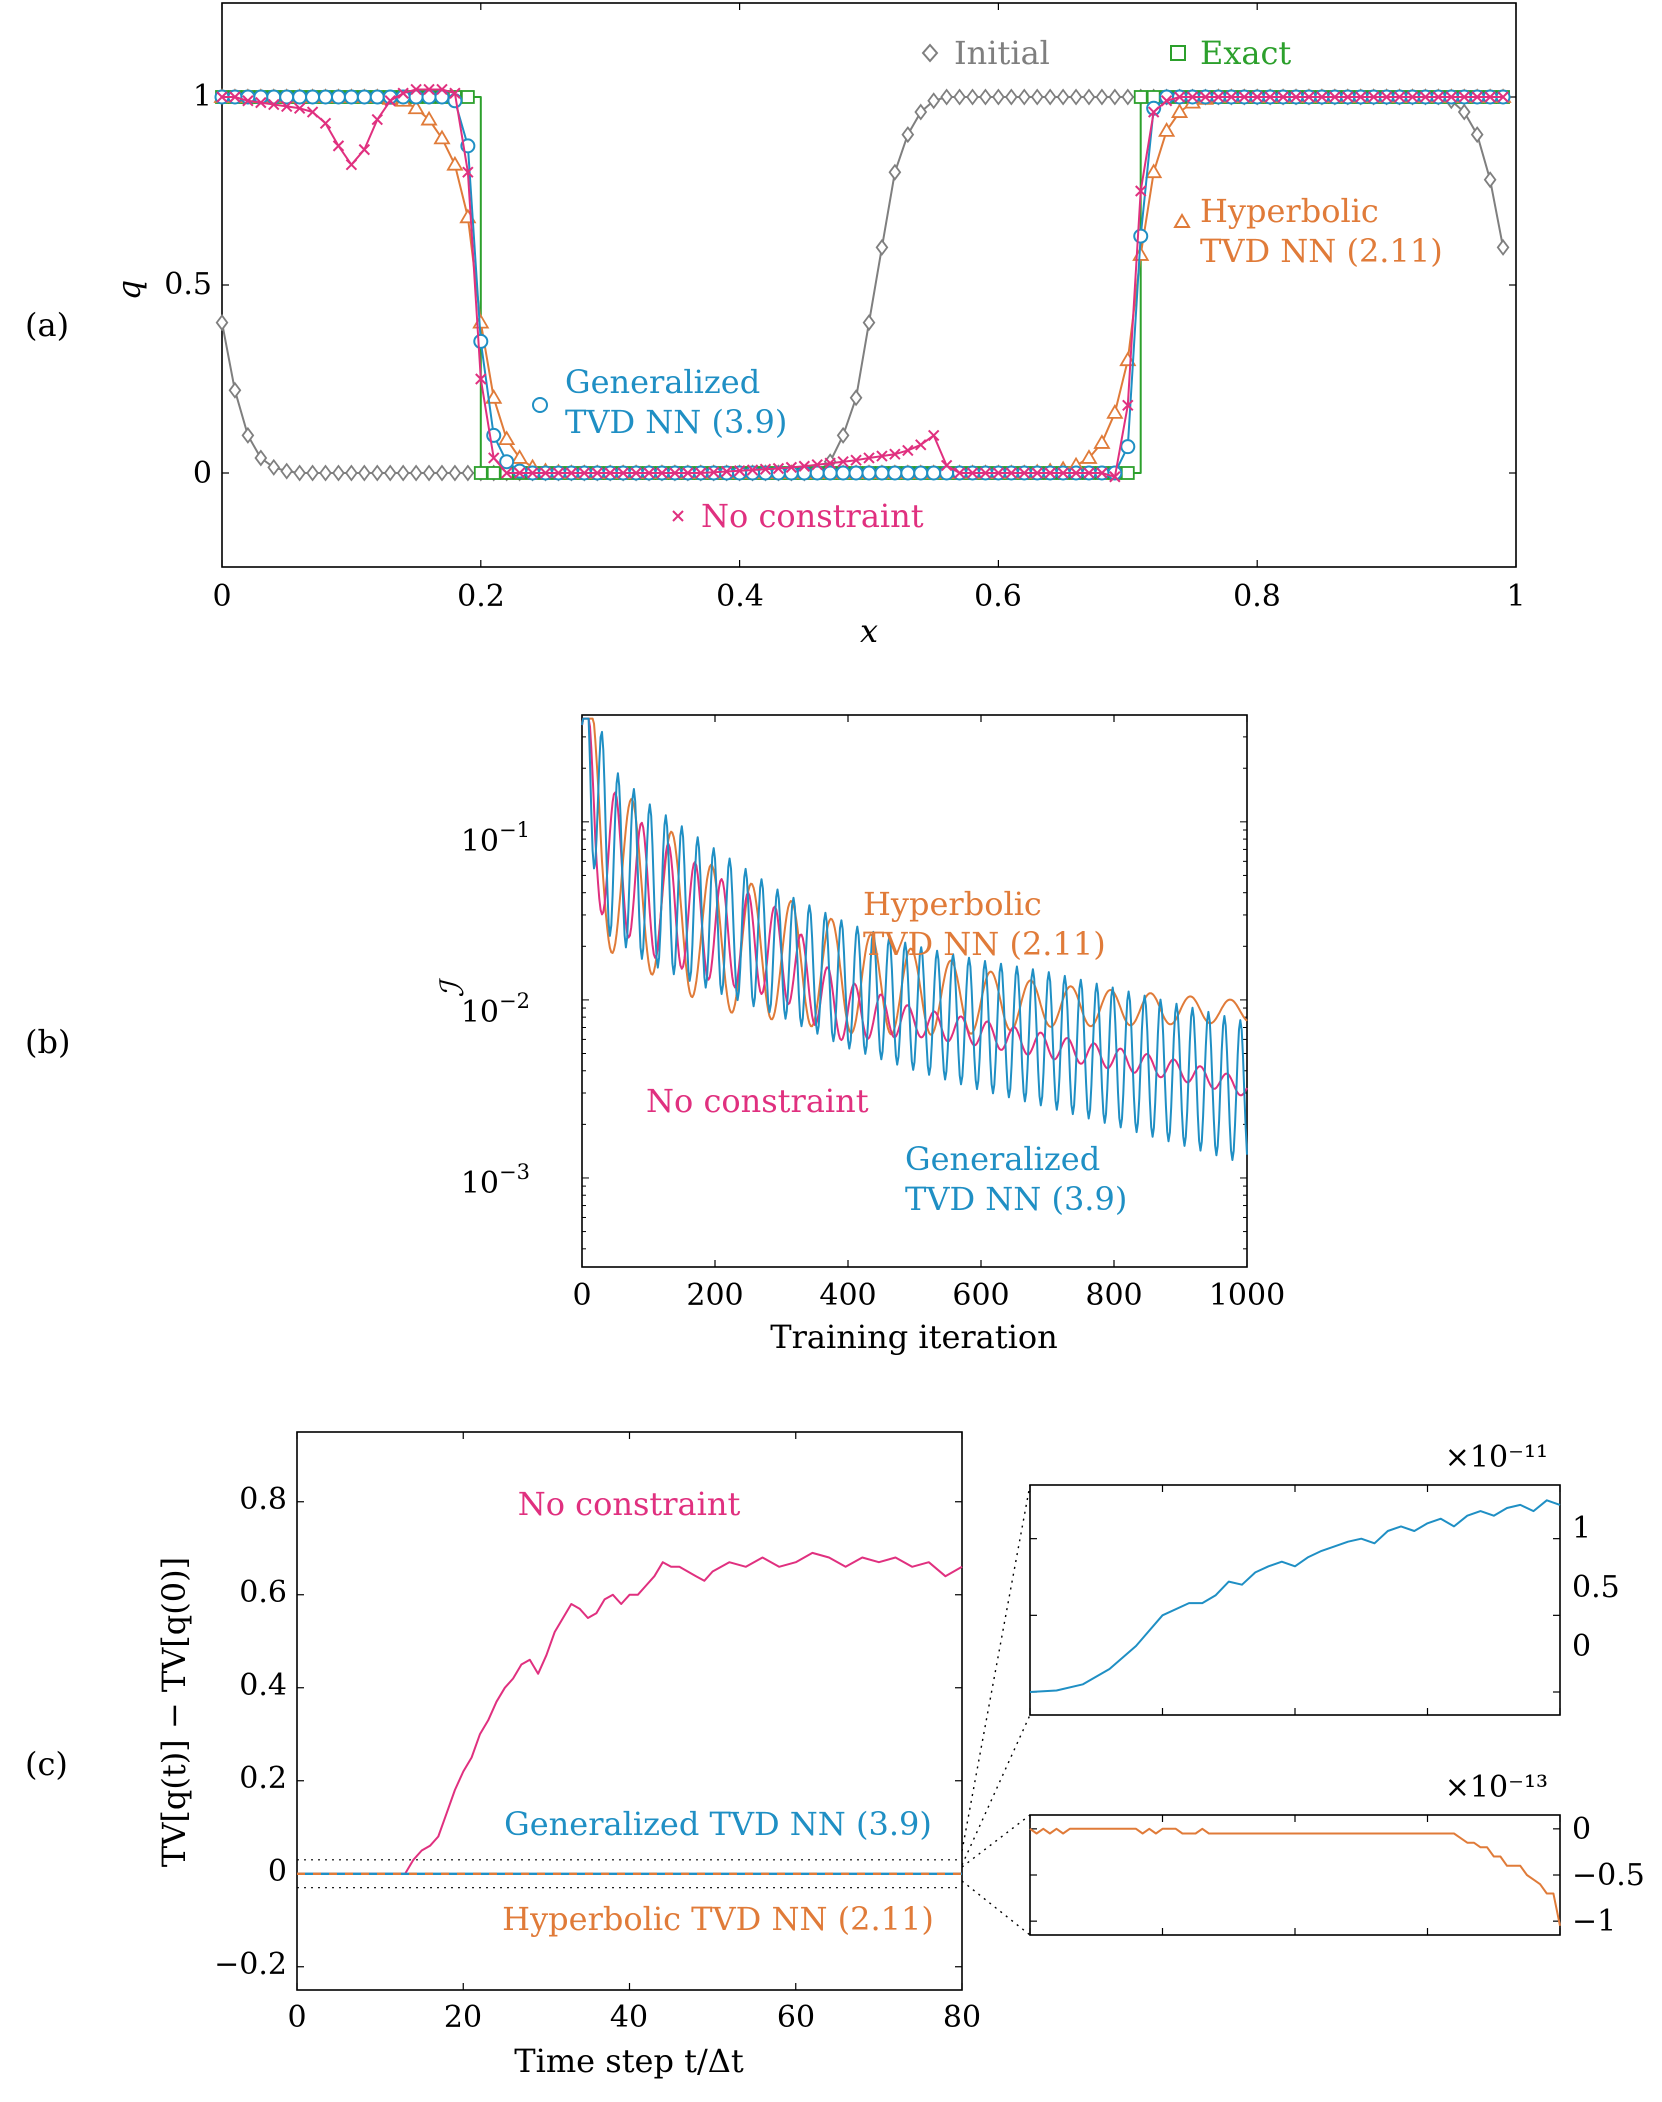  What do you see at coordinates (952, 904) in the screenshot?
I see `panel-b-annotation-hyperbolic-1: Hyperbolic` at bounding box center [952, 904].